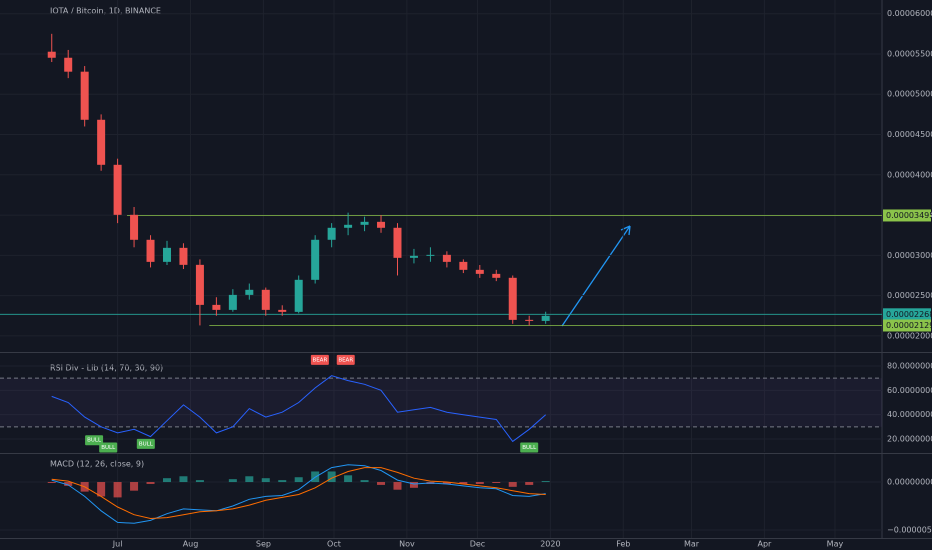 The image size is (932, 550). What do you see at coordinates (596, 276) in the screenshot?
I see `projection-arrow` at bounding box center [596, 276].